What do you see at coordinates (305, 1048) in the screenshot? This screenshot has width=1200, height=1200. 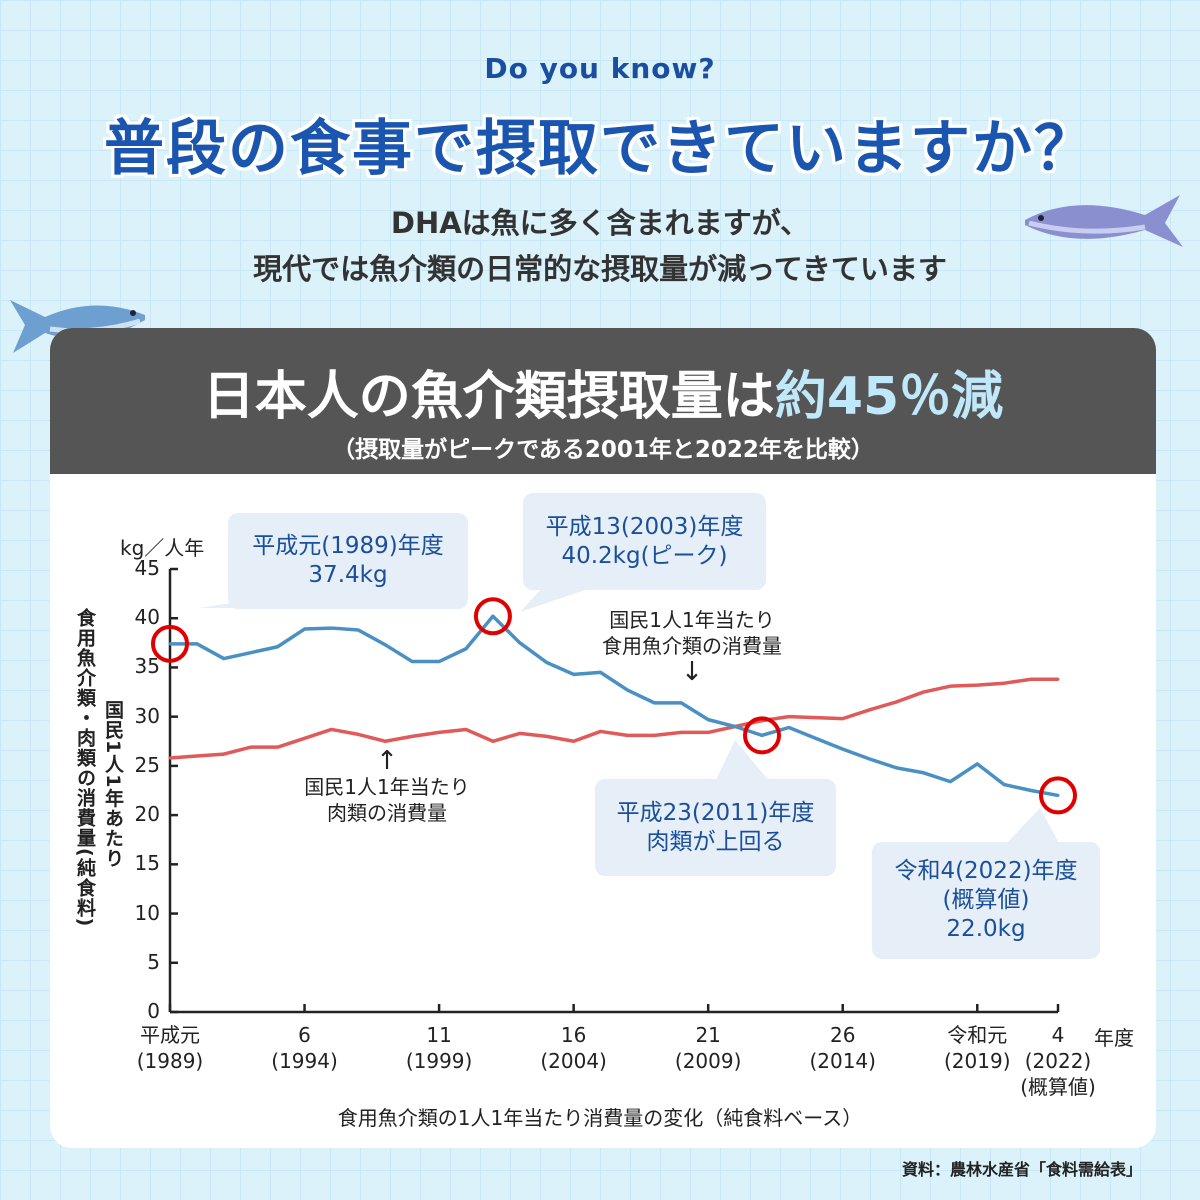 I see `x-tick-label: 6 (1994)` at bounding box center [305, 1048].